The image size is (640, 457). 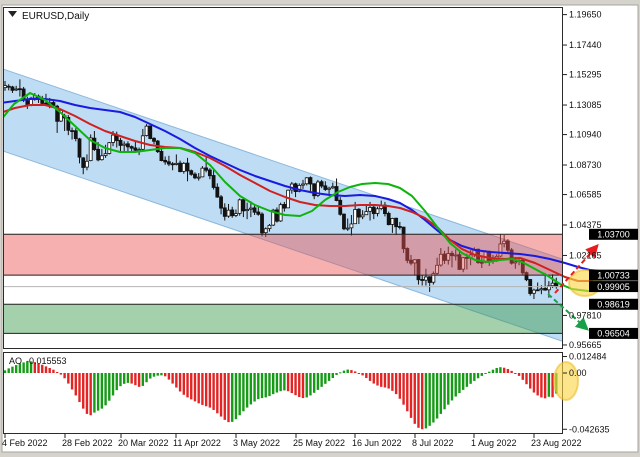 I want to click on time-axis-label: 3 May 2022, so click(x=256, y=443).